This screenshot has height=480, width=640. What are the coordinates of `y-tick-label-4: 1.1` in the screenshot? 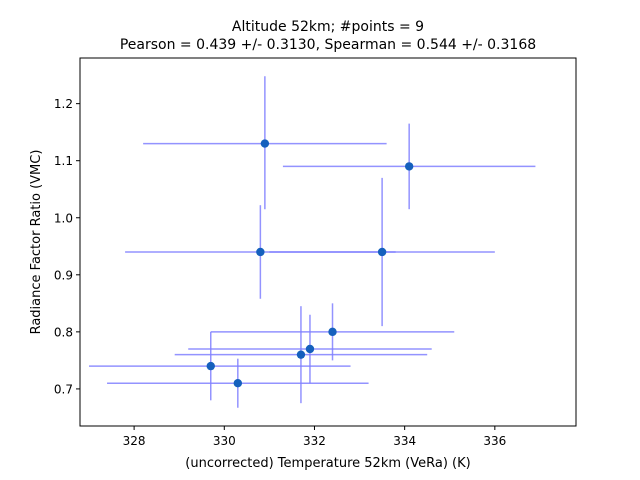 It's located at (63, 161).